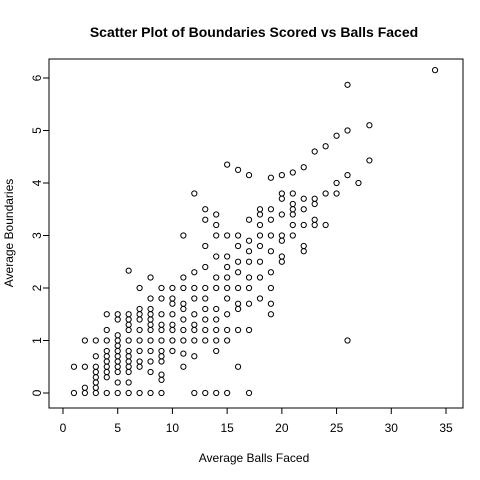 The height and width of the screenshot is (480, 480). Describe the element at coordinates (256, 421) in the screenshot. I see `x-axis: 0 5 10 15 20 25 30 35` at that location.